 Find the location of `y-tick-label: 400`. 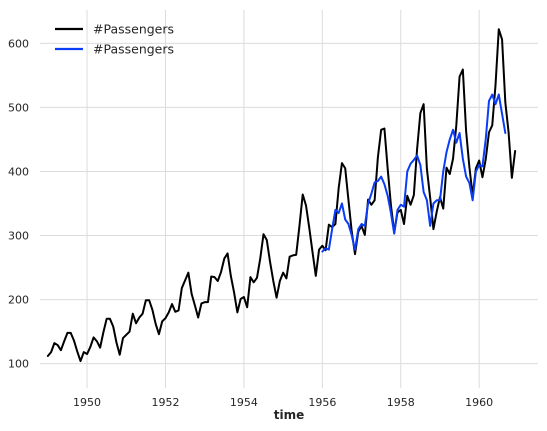

y-tick-label: 400 is located at coordinates (18, 171).